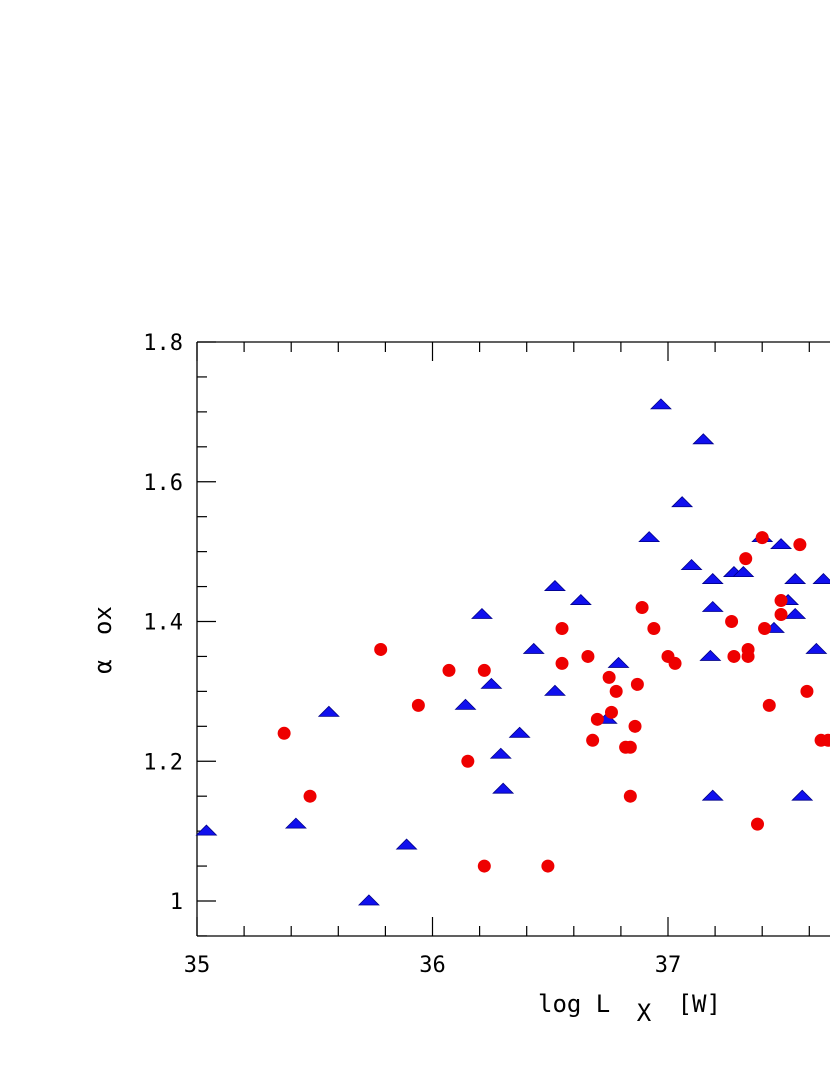 The width and height of the screenshot is (830, 1075). What do you see at coordinates (176, 902) in the screenshot?
I see `y-tick-label: 1` at bounding box center [176, 902].